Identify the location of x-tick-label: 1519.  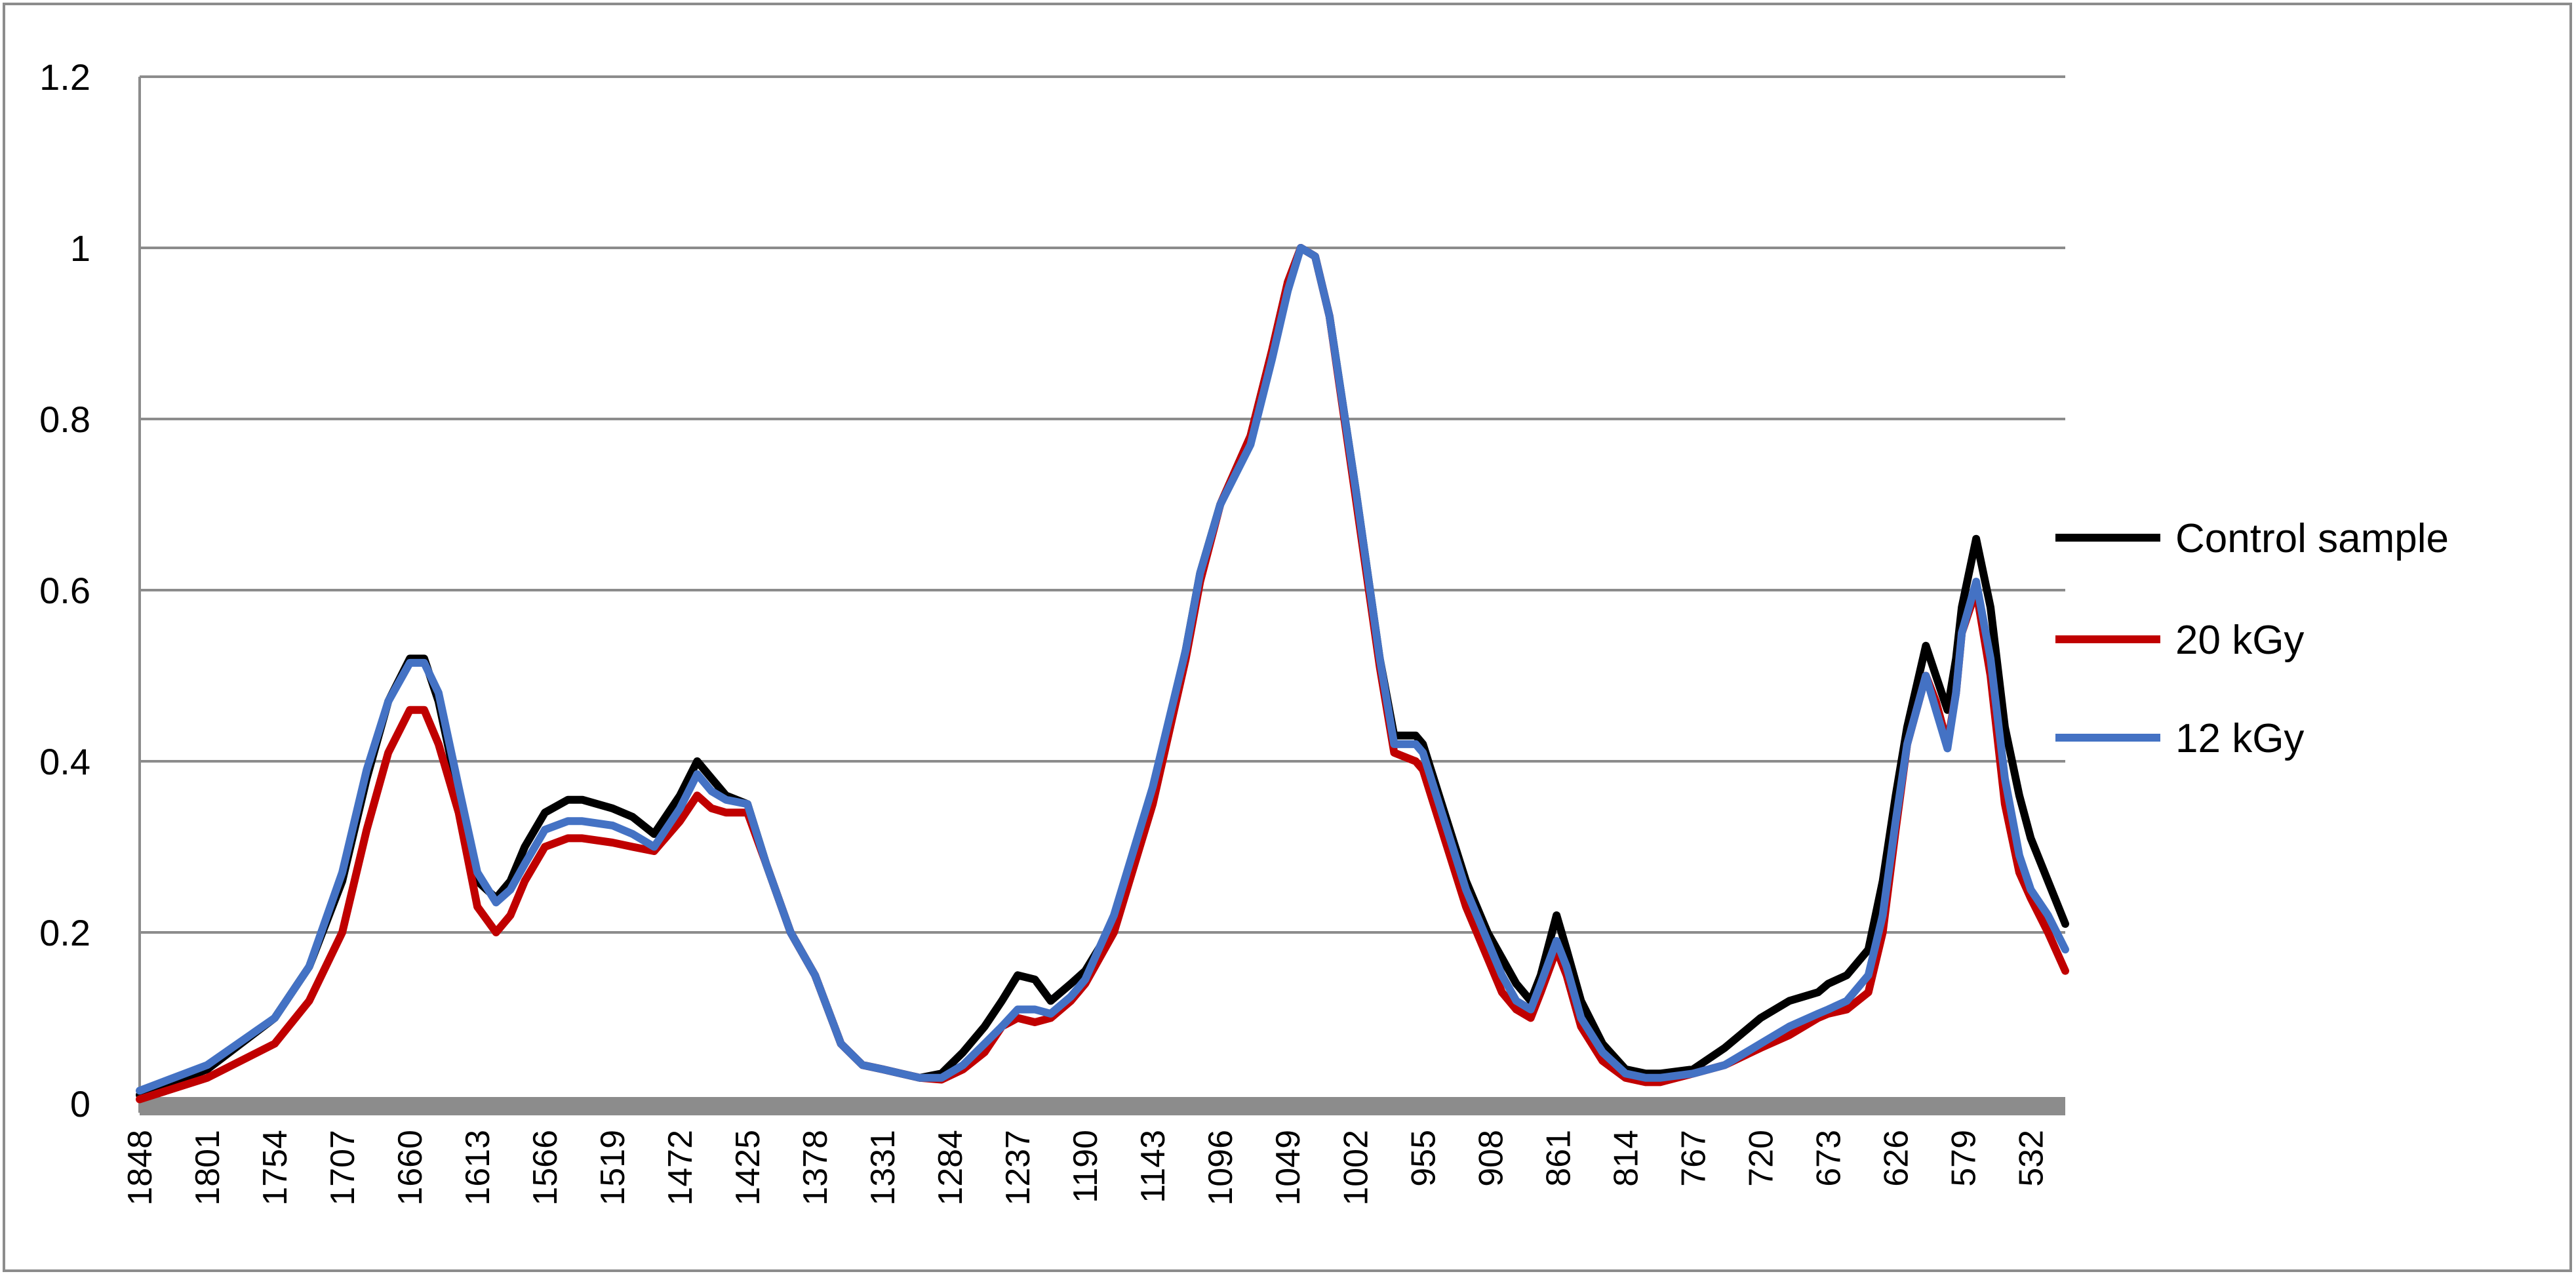
(613, 1168).